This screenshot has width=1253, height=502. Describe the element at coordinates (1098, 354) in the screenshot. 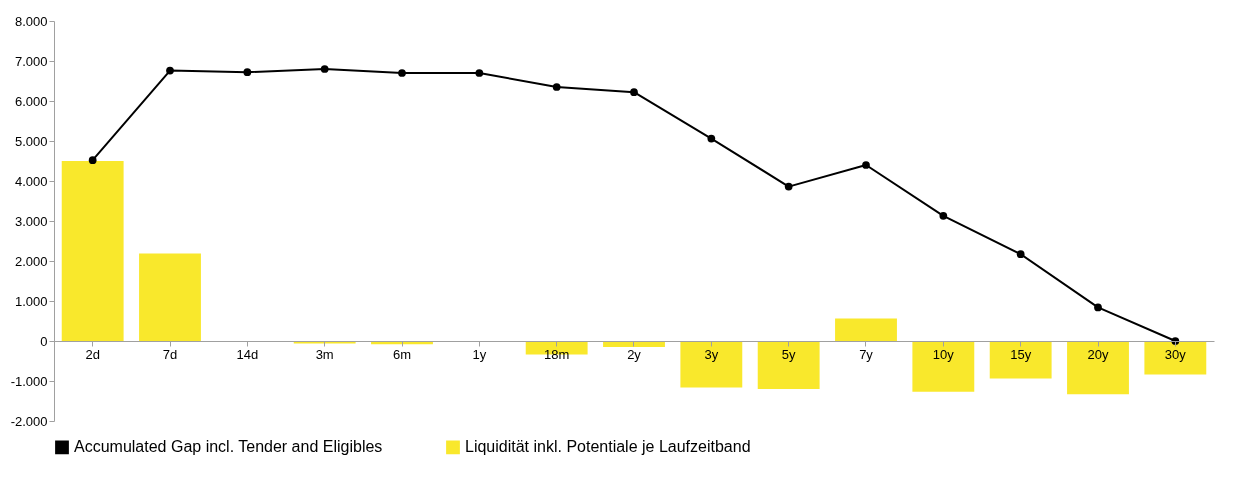

I see `x-tick-label: 20y` at that location.